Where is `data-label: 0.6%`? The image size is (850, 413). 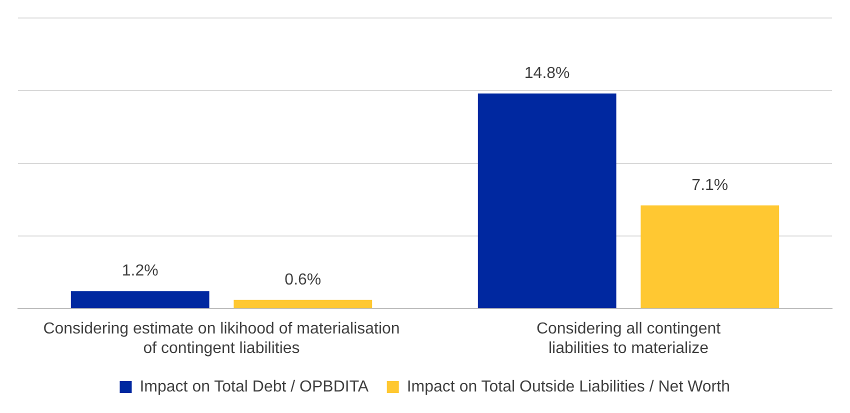
data-label: 0.6% is located at coordinates (303, 279).